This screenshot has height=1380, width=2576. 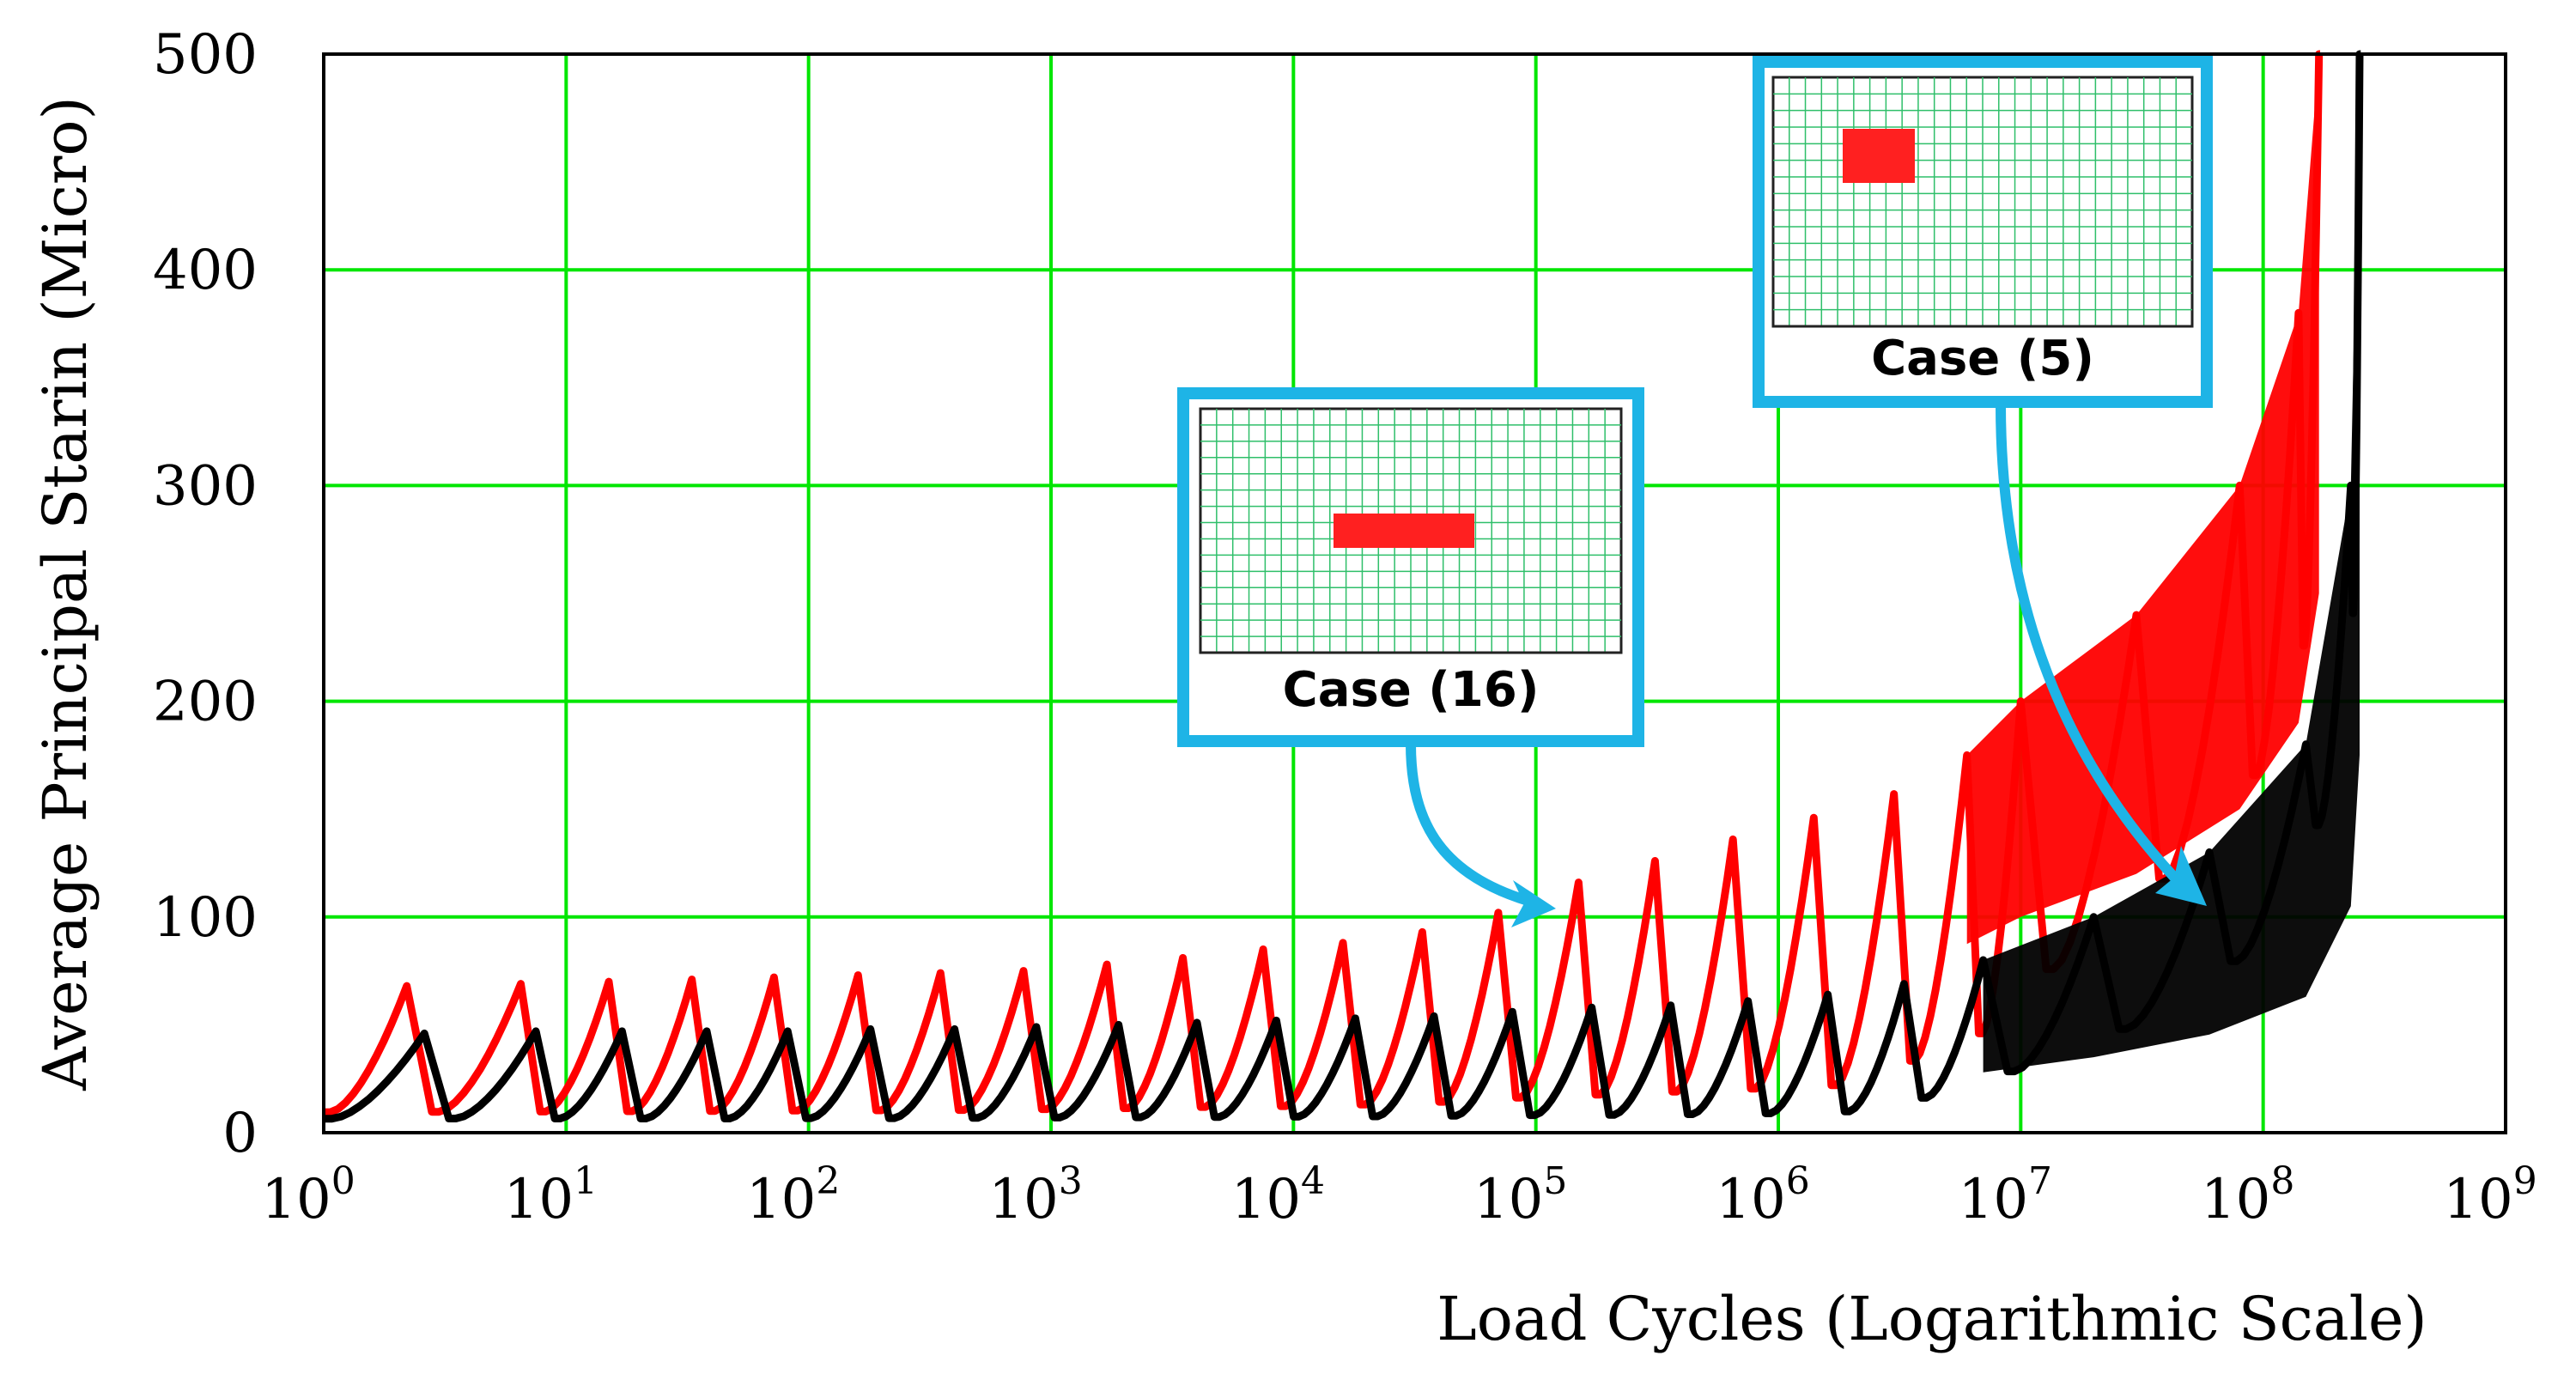 I want to click on x-tick-label: 10³, so click(x=1035, y=1195).